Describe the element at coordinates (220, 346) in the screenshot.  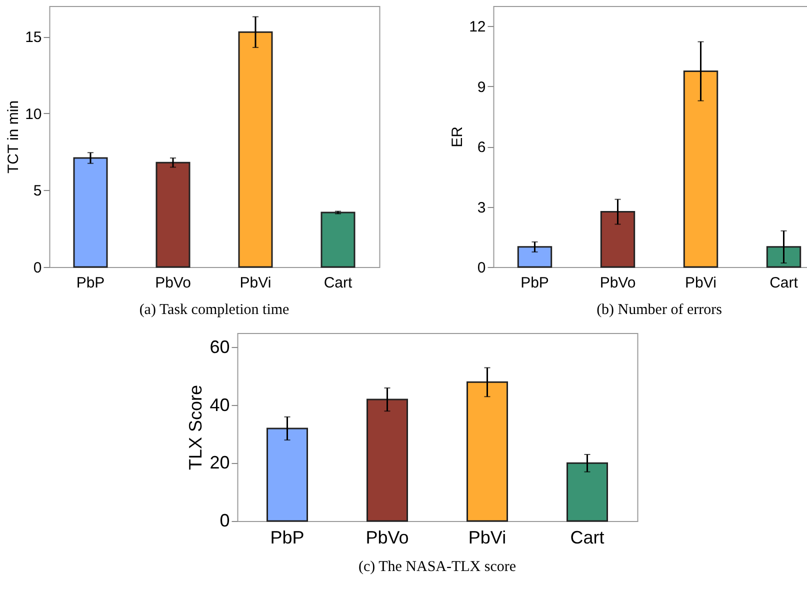
I see `y-tick-label: 60` at that location.